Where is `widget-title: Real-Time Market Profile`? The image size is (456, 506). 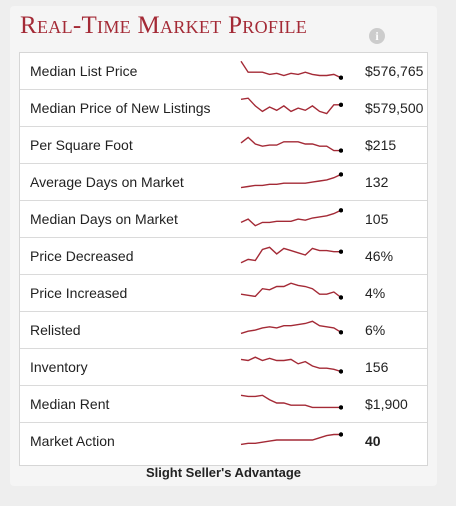 widget-title: Real-Time Market Profile is located at coordinates (164, 25).